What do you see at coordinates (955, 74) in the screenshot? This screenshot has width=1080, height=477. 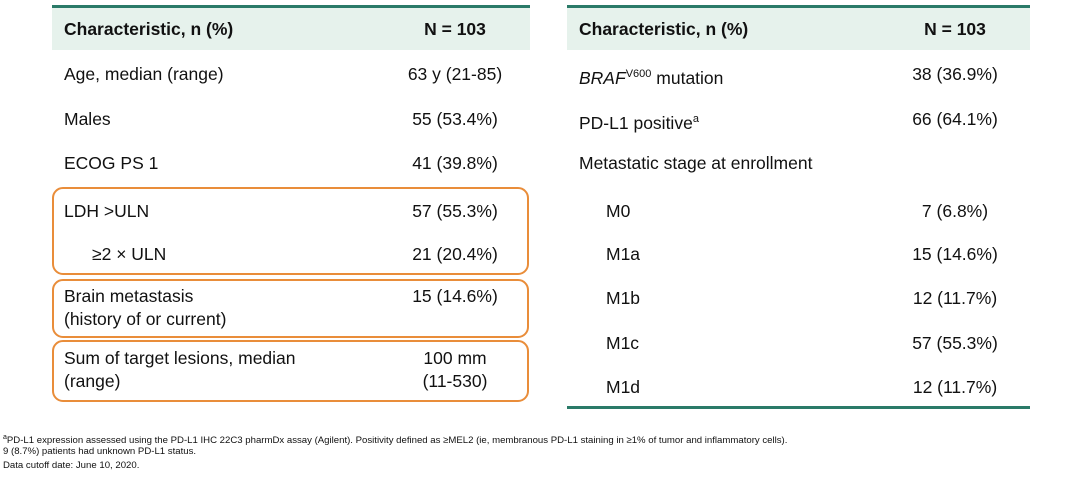 I see `cell: 38 (36.9%)` at bounding box center [955, 74].